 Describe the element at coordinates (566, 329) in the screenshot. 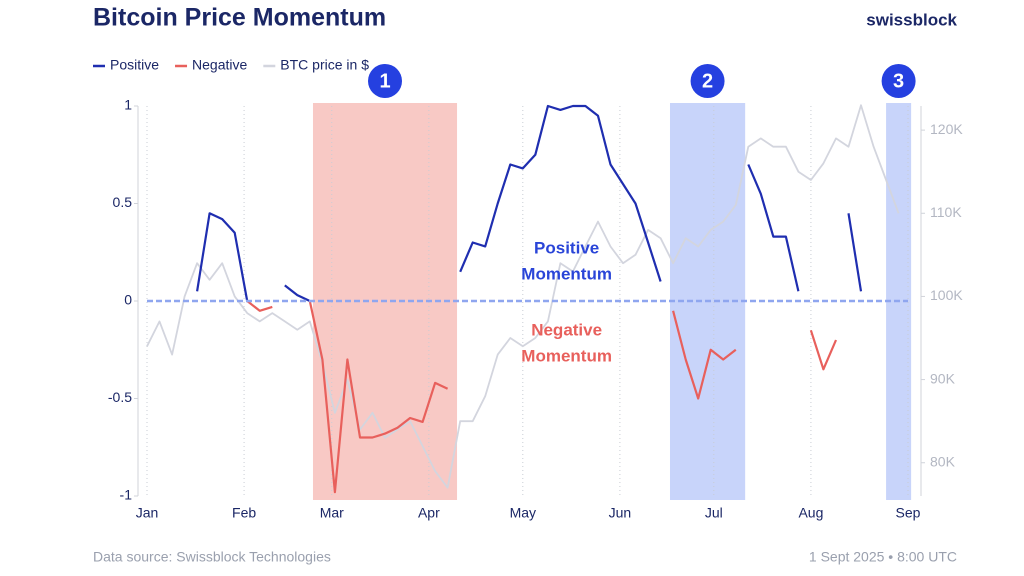

I see `annotation: Negative` at that location.